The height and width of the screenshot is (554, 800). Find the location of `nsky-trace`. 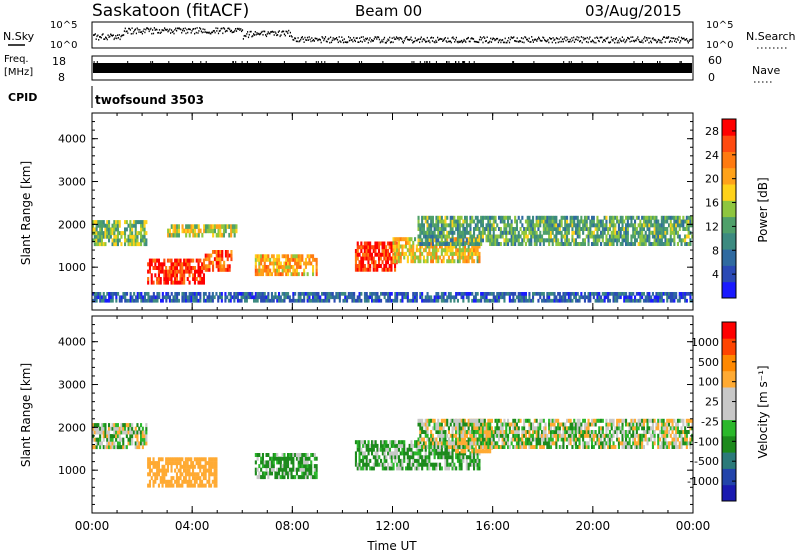

nsky-trace is located at coordinates (393, 35).